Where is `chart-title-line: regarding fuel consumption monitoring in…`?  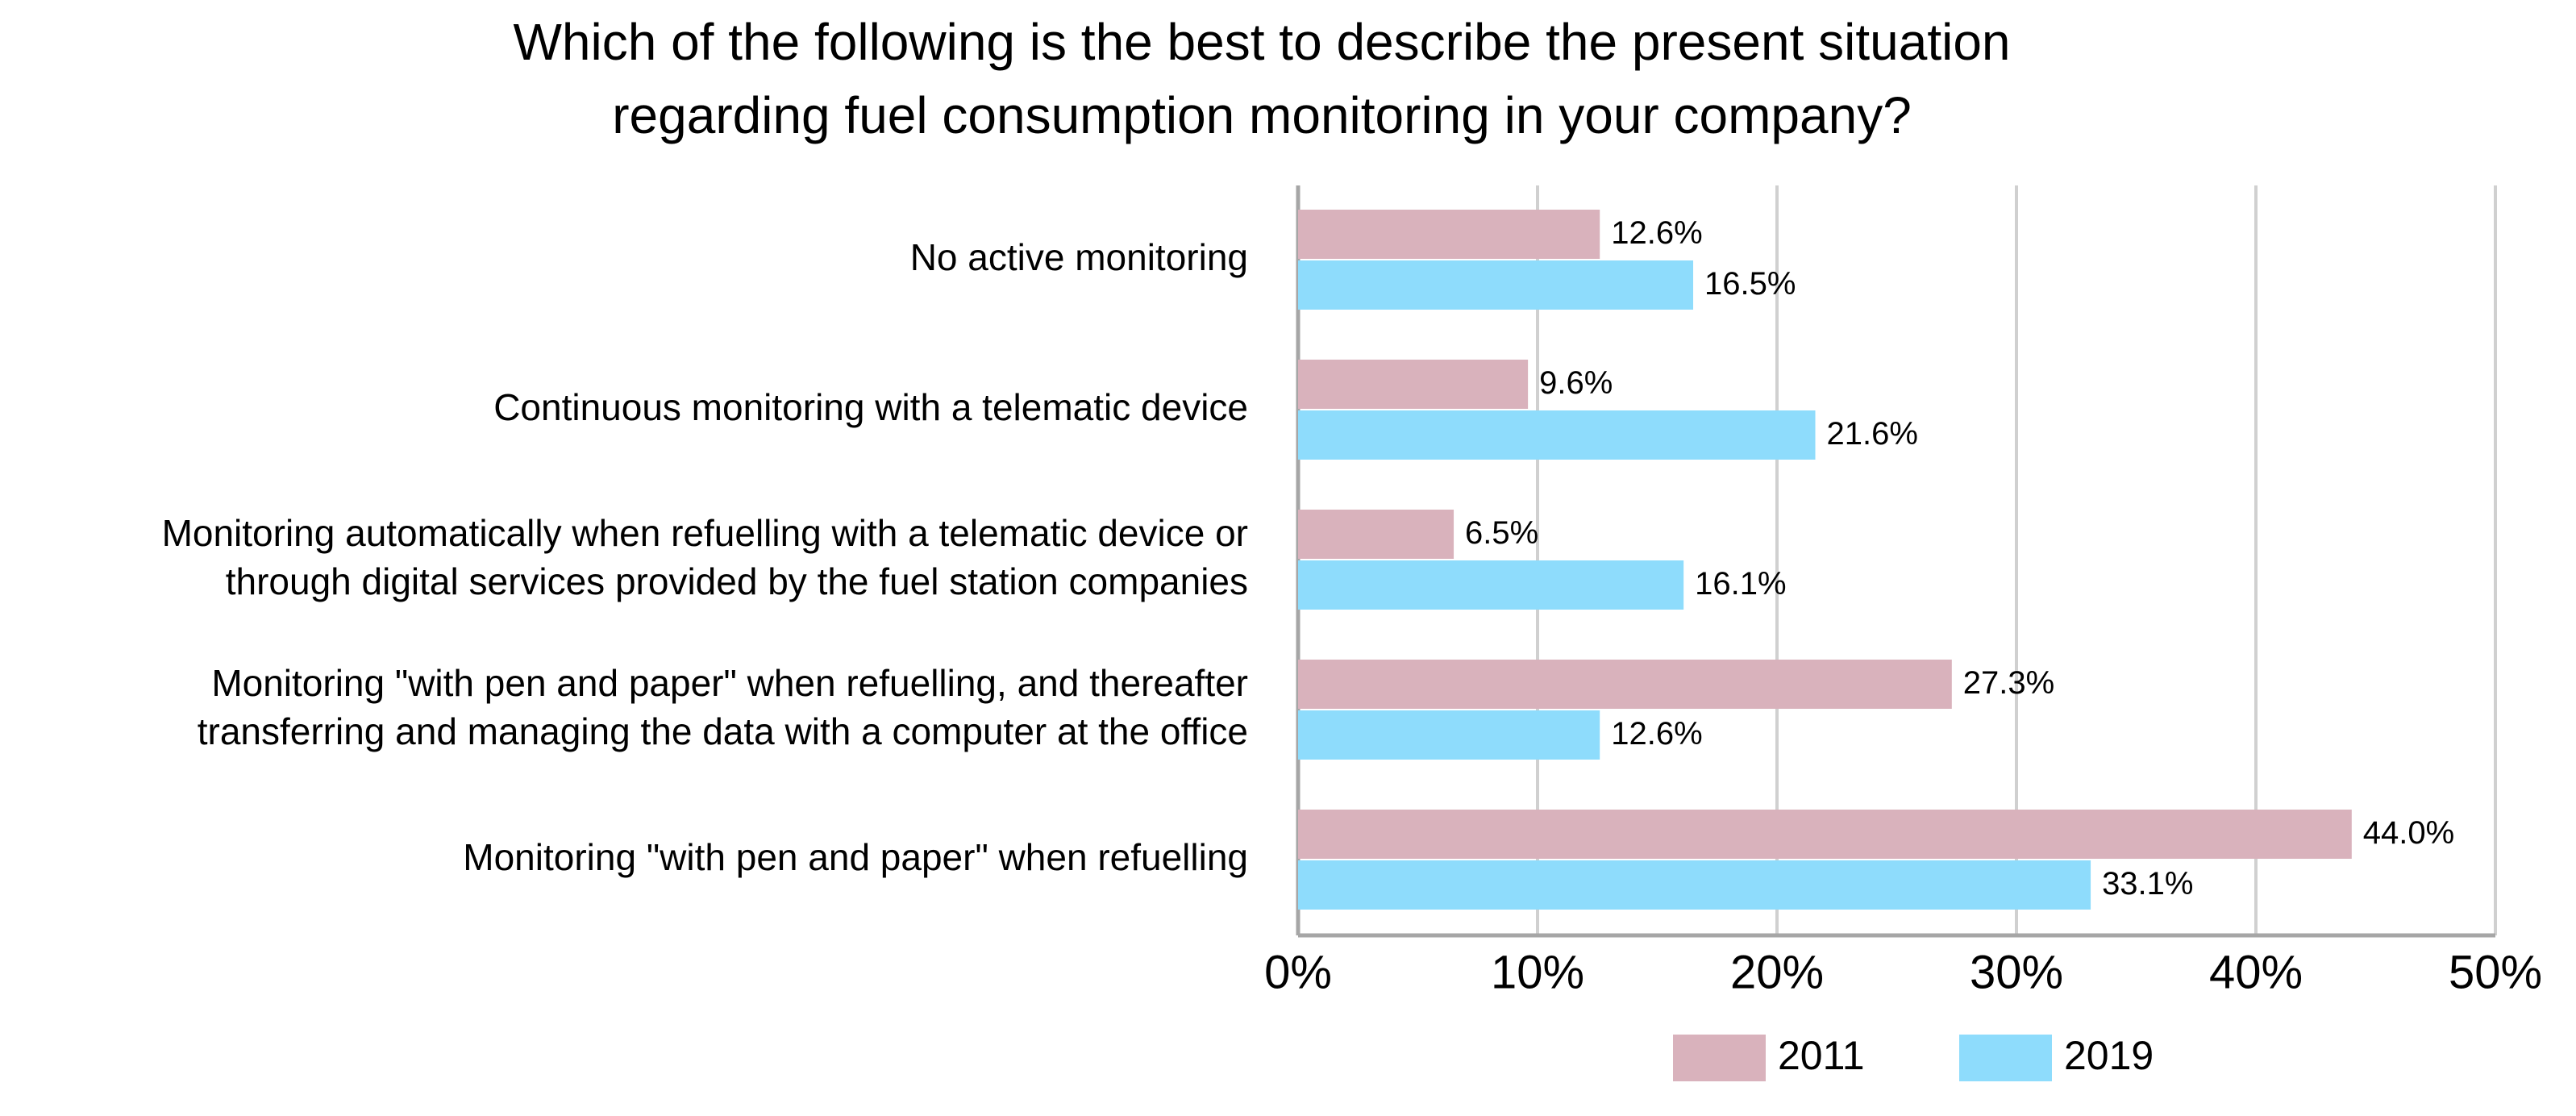
chart-title-line: regarding fuel consumption monitoring in… is located at coordinates (1262, 115).